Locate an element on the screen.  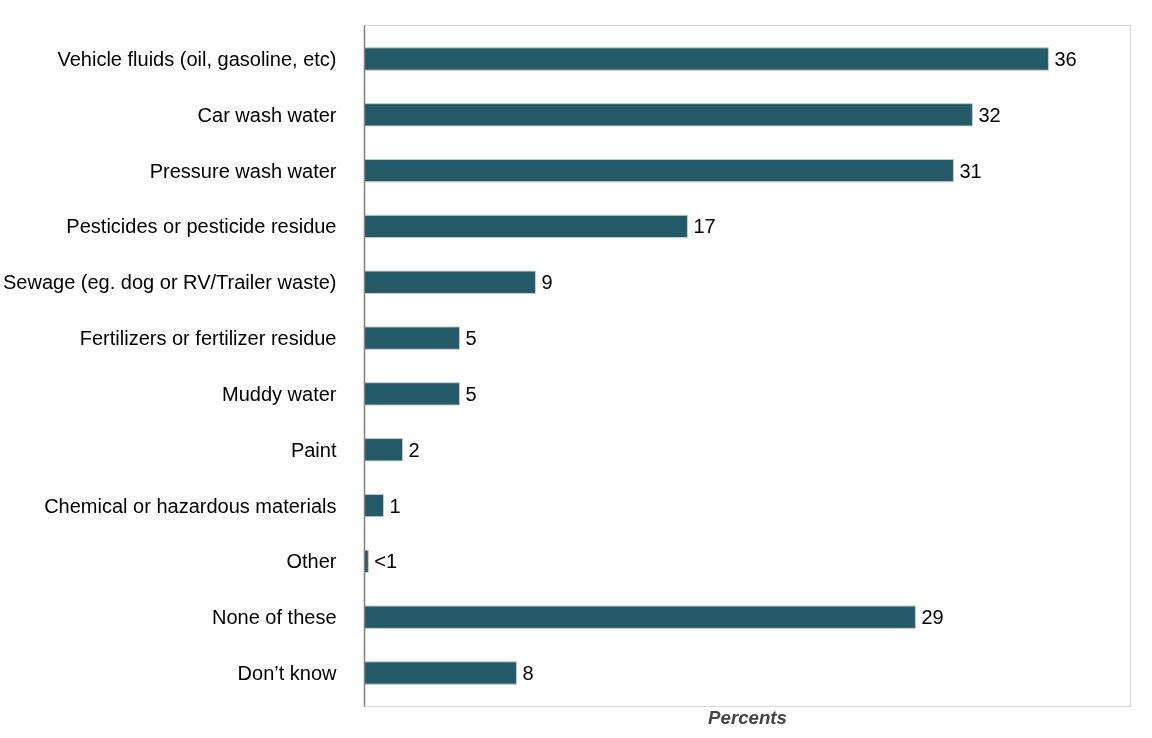
y-tick-label: Don’t know is located at coordinates (287, 673).